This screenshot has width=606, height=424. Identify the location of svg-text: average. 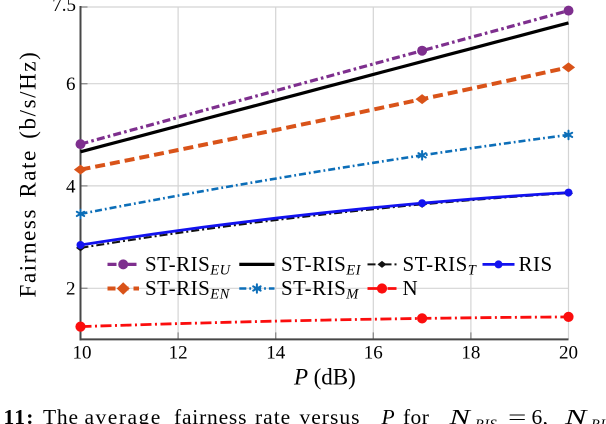
(123, 414).